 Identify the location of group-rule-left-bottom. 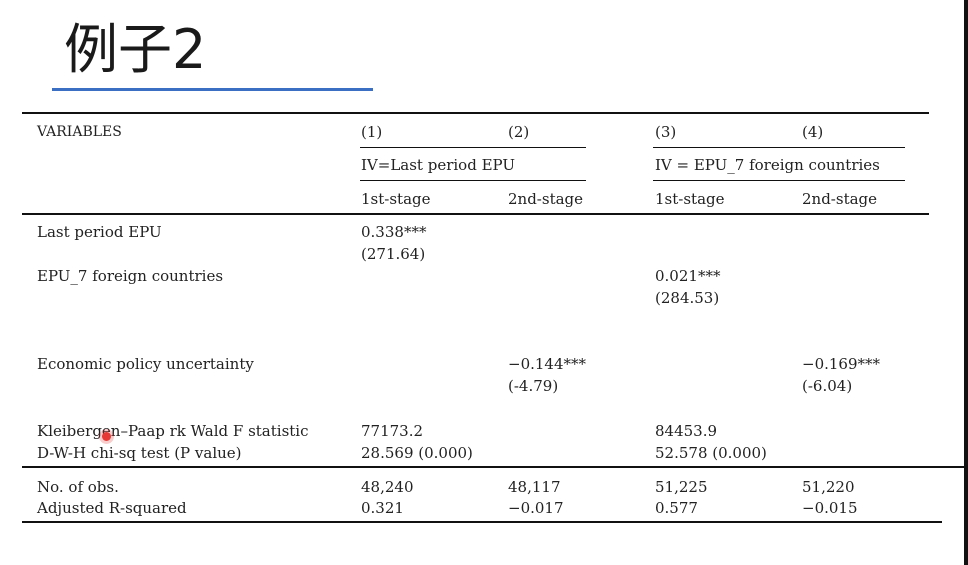
(473, 181).